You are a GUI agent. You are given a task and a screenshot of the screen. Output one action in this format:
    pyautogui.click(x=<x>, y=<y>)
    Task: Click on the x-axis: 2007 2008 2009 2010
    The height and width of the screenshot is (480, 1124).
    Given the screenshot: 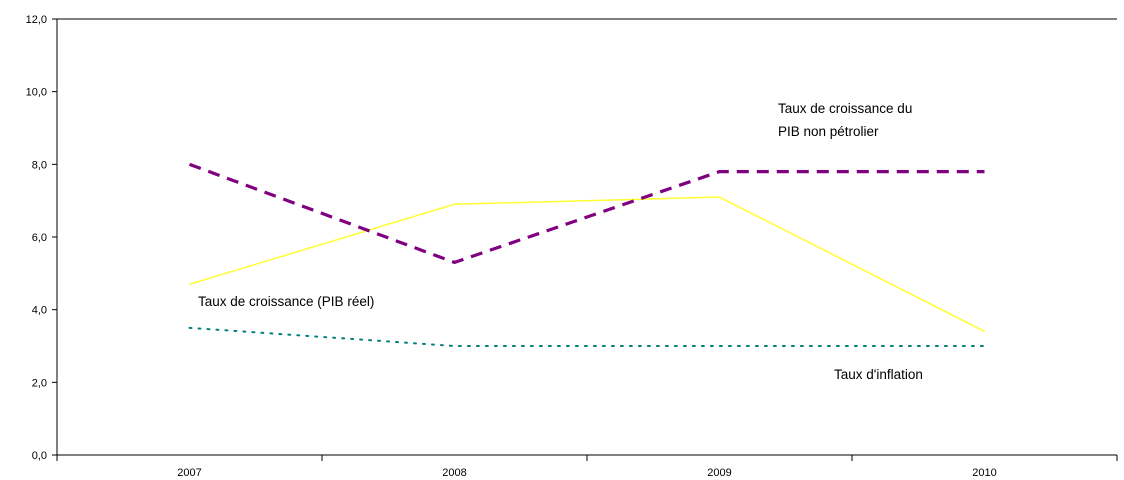 What is the action you would take?
    pyautogui.click(x=587, y=466)
    